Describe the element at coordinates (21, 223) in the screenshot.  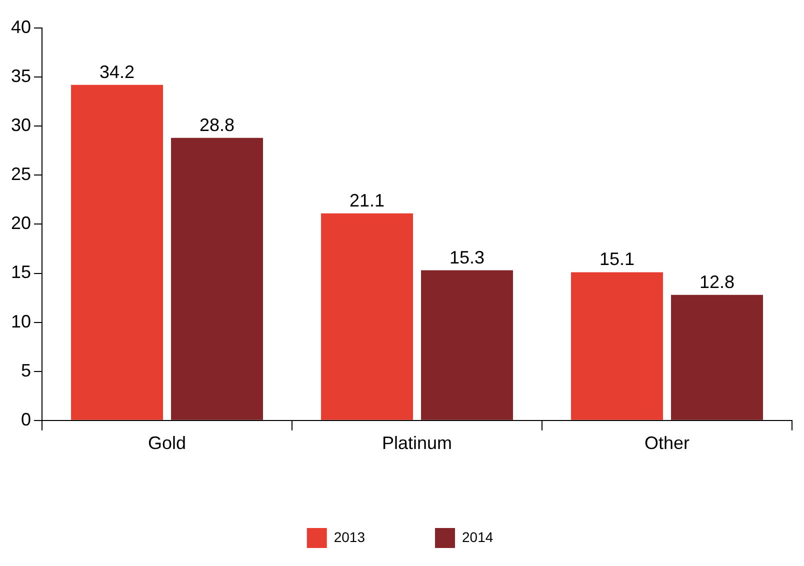
I see `y-tick-label: 20` at that location.